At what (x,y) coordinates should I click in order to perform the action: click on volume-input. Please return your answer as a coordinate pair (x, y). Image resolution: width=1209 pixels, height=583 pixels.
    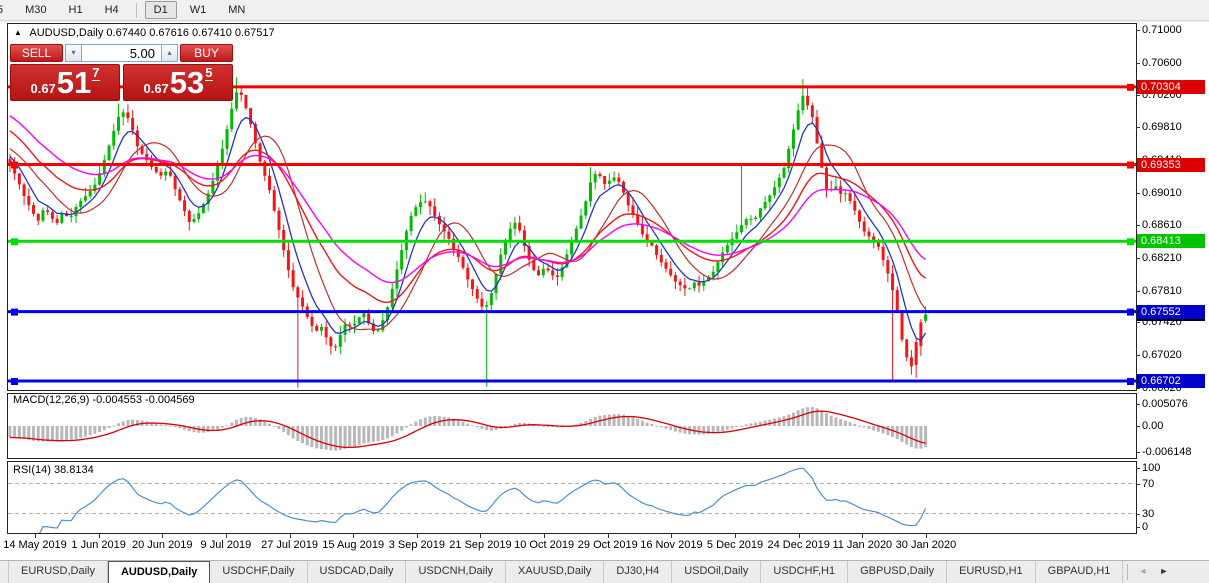
    Looking at the image, I should click on (121, 53).